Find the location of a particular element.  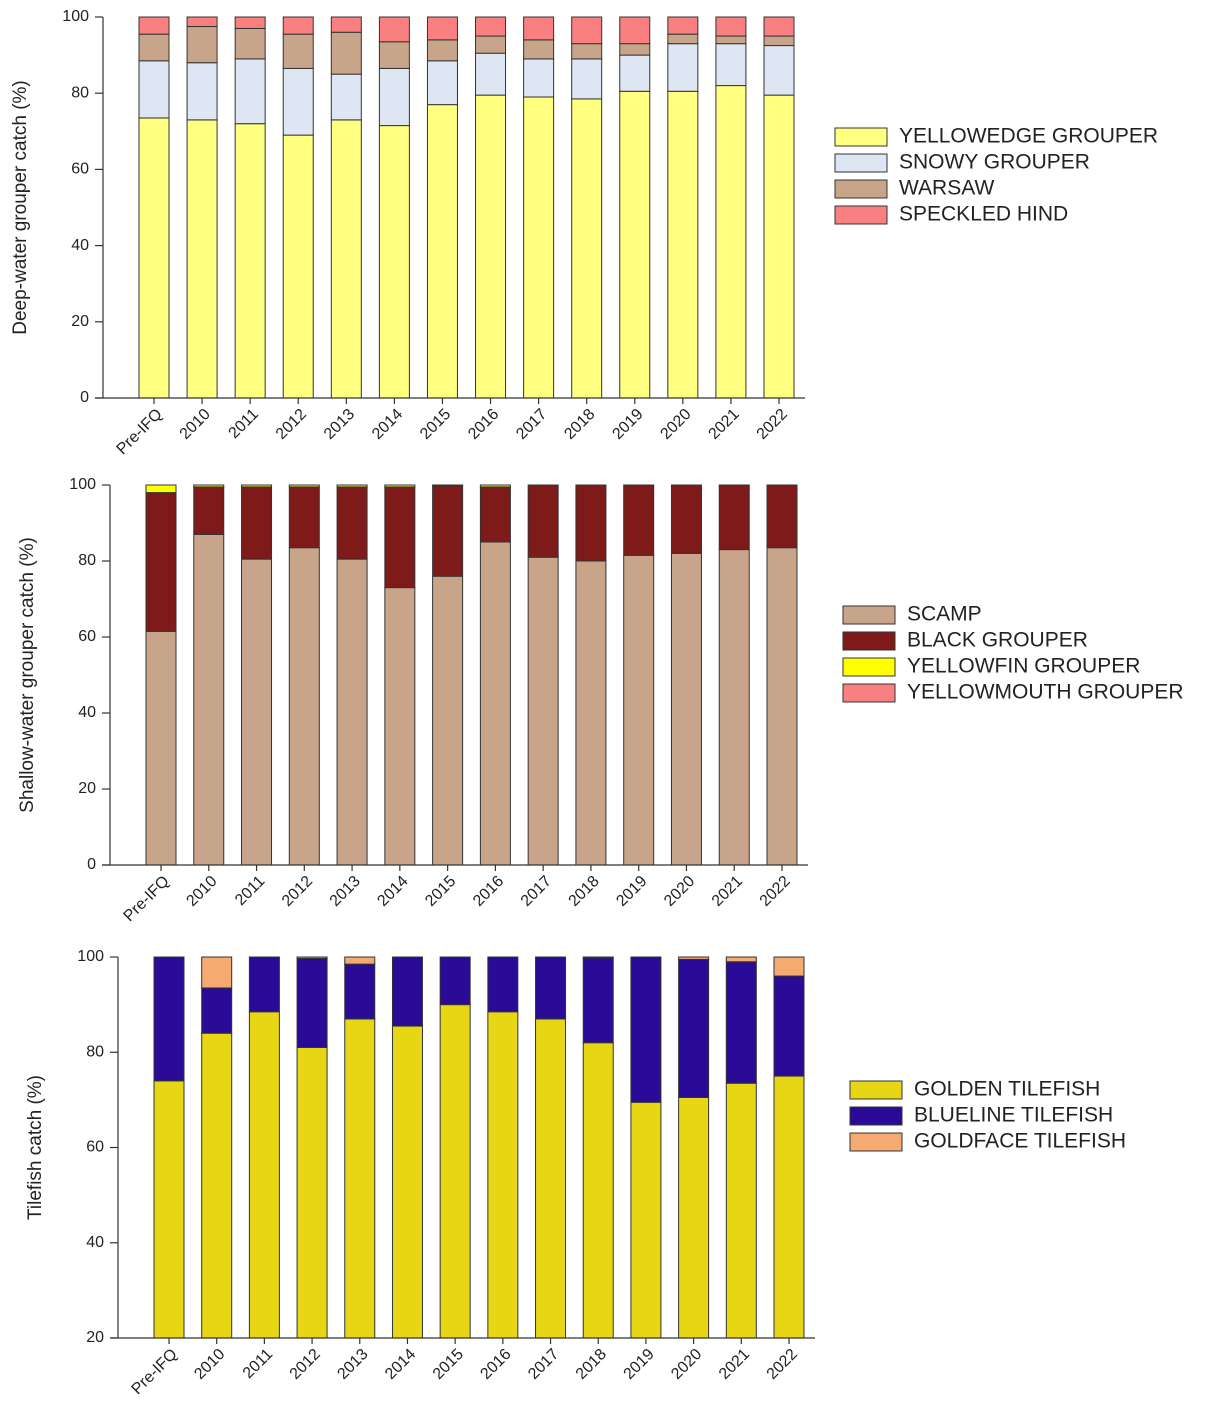

x-tick-label: 2017 is located at coordinates (531, 424).